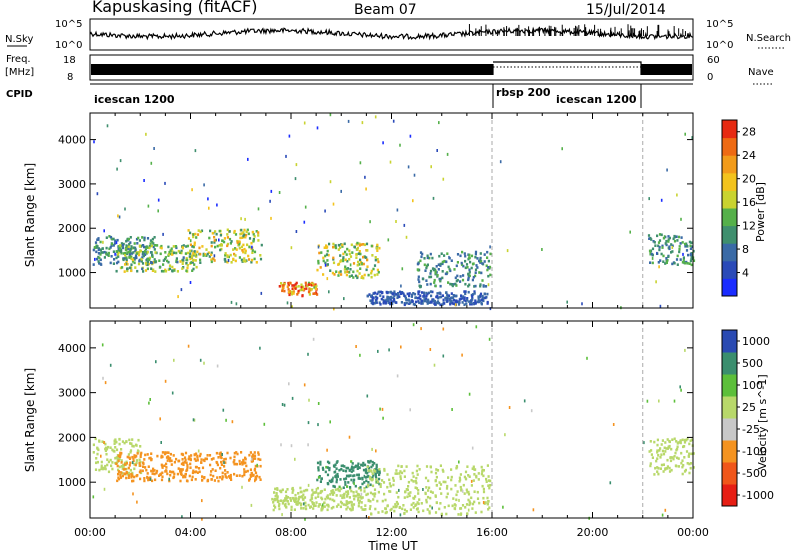 Image resolution: width=800 pixels, height=554 pixels. What do you see at coordinates (18, 59) in the screenshot?
I see `freq-label-line1: Freq.` at bounding box center [18, 59].